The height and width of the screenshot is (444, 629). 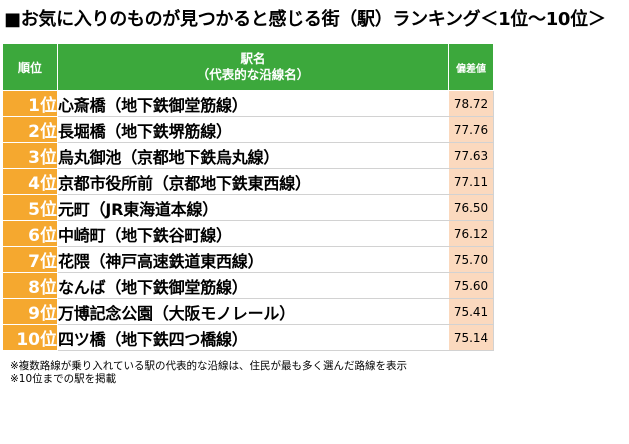 What do you see at coordinates (63, 379) in the screenshot?
I see `footnote: ※10位までの駅を掲載` at bounding box center [63, 379].